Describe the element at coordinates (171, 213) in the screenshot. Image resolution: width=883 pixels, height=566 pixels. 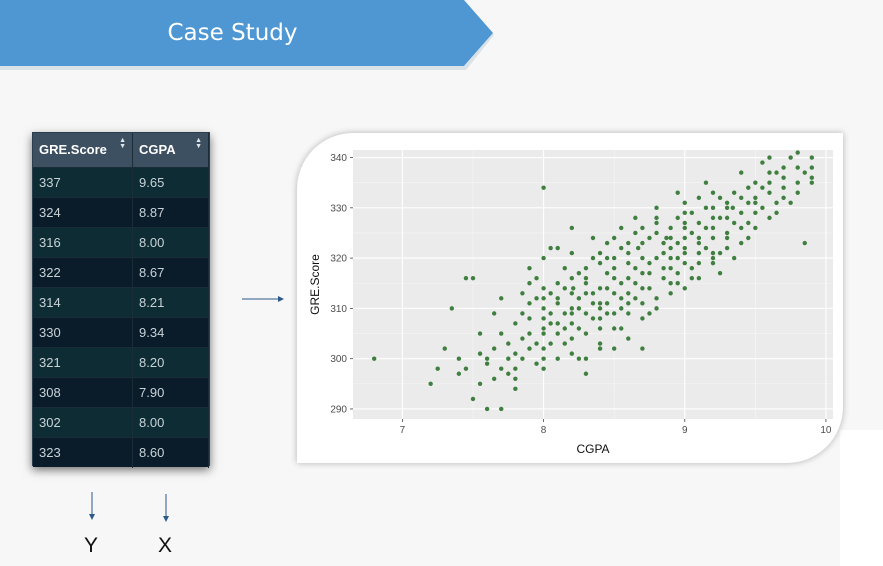
I see `cell-cgpa: 8.87` at that location.